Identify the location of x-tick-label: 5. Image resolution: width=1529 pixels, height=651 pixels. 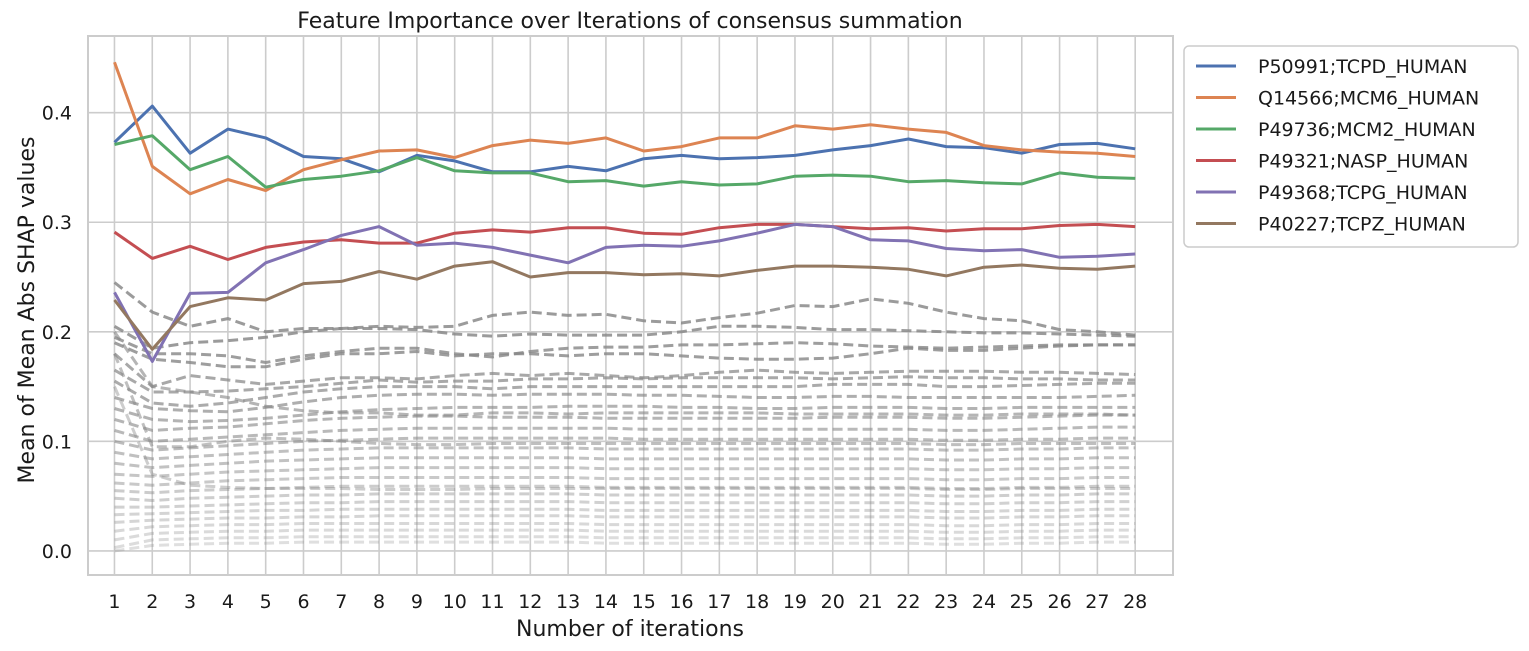
(266, 602).